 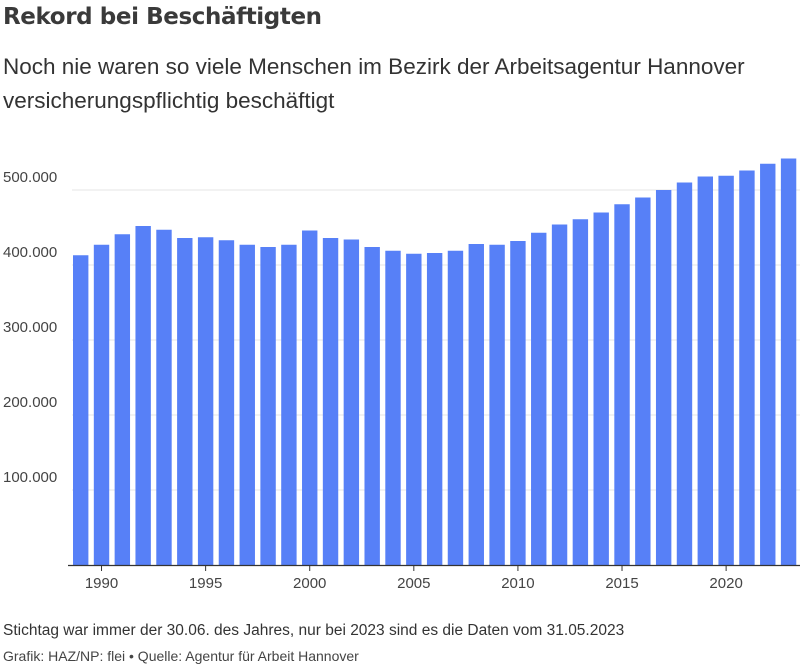 I want to click on chart-title: Rekord bei Beschäftigten, so click(x=162, y=17).